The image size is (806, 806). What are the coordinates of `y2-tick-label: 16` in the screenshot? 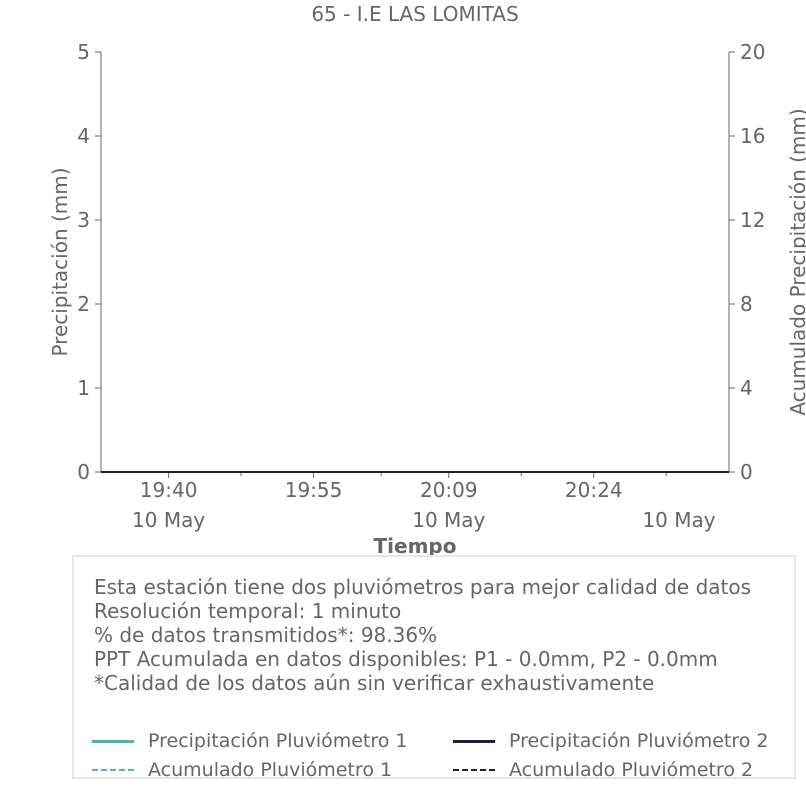 It's located at (752, 136).